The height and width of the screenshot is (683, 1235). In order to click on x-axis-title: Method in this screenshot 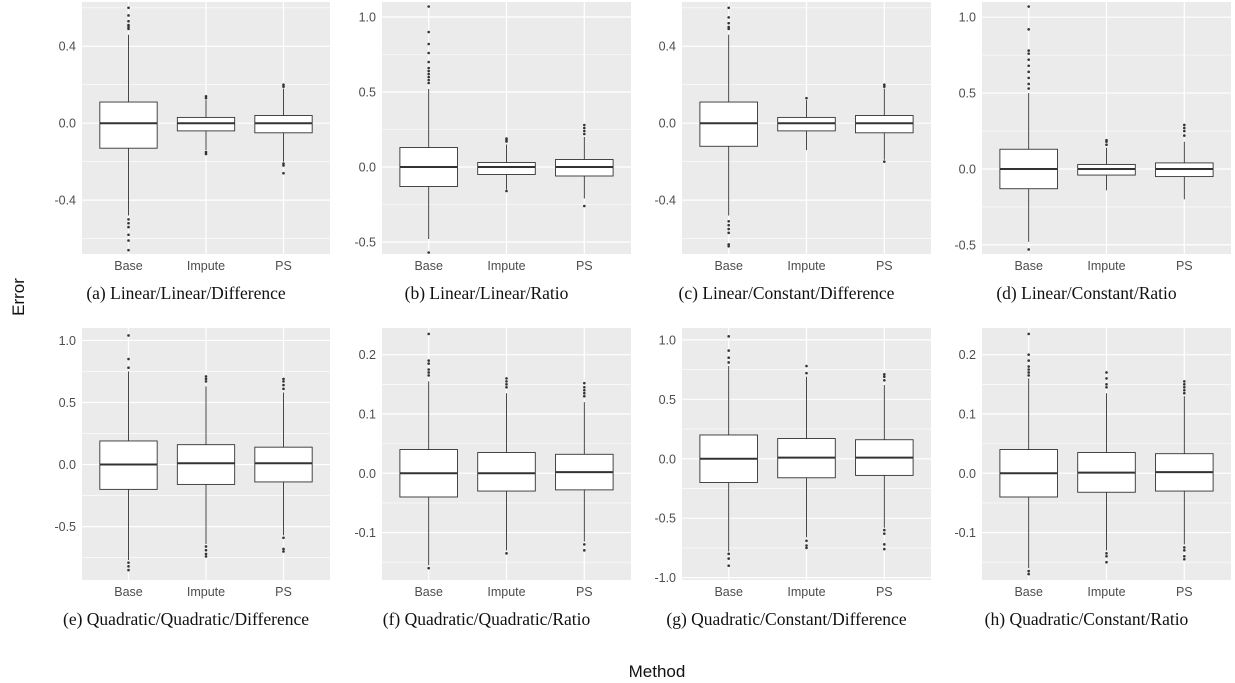, I will do `click(657, 671)`.